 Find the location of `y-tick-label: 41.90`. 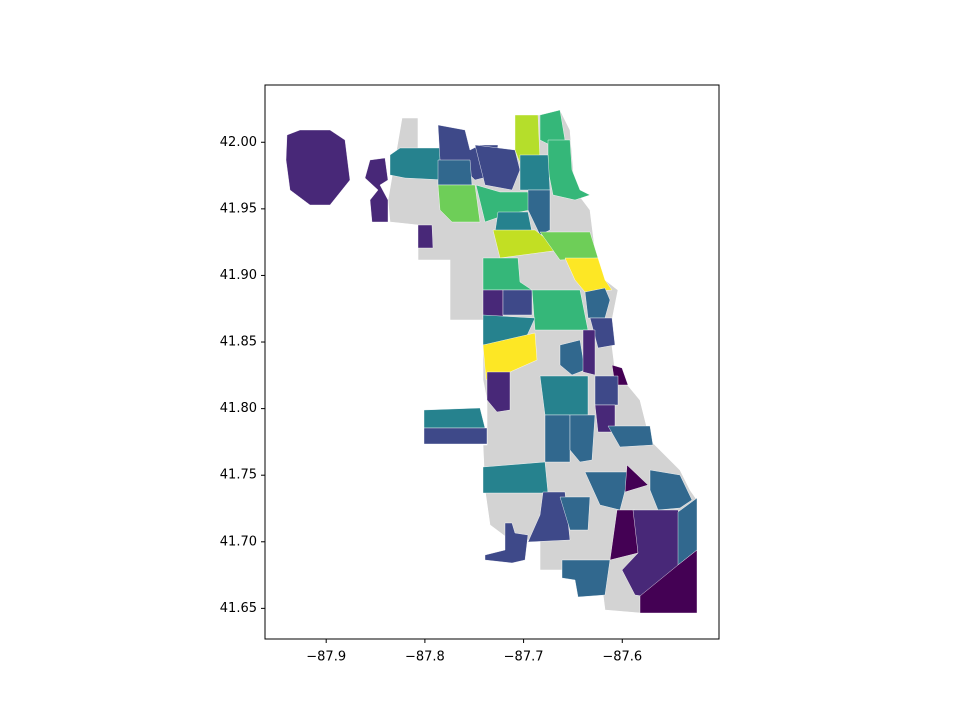

y-tick-label: 41.90 is located at coordinates (238, 275).